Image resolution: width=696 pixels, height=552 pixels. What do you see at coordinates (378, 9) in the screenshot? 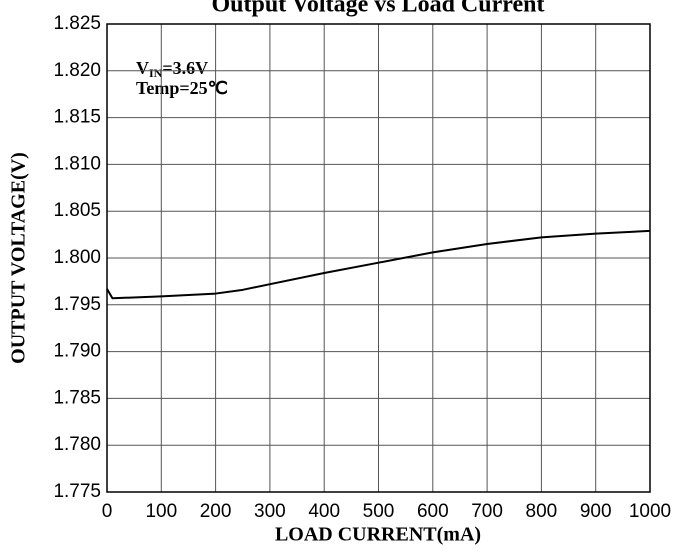
I see `chart-title: Output Voltage vs Load Current` at bounding box center [378, 9].